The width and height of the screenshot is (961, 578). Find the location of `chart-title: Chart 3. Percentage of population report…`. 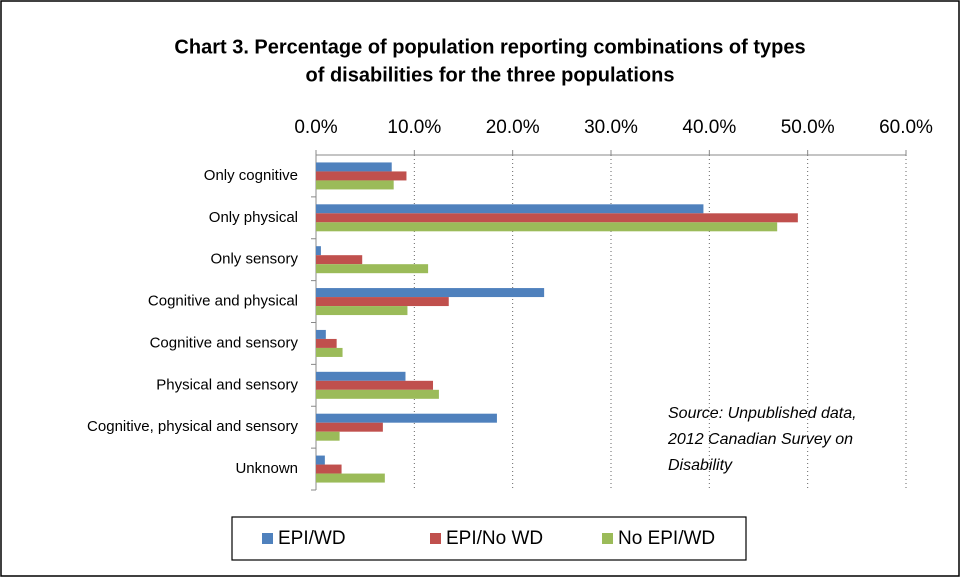

chart-title: Chart 3. Percentage of population report… is located at coordinates (489, 47).